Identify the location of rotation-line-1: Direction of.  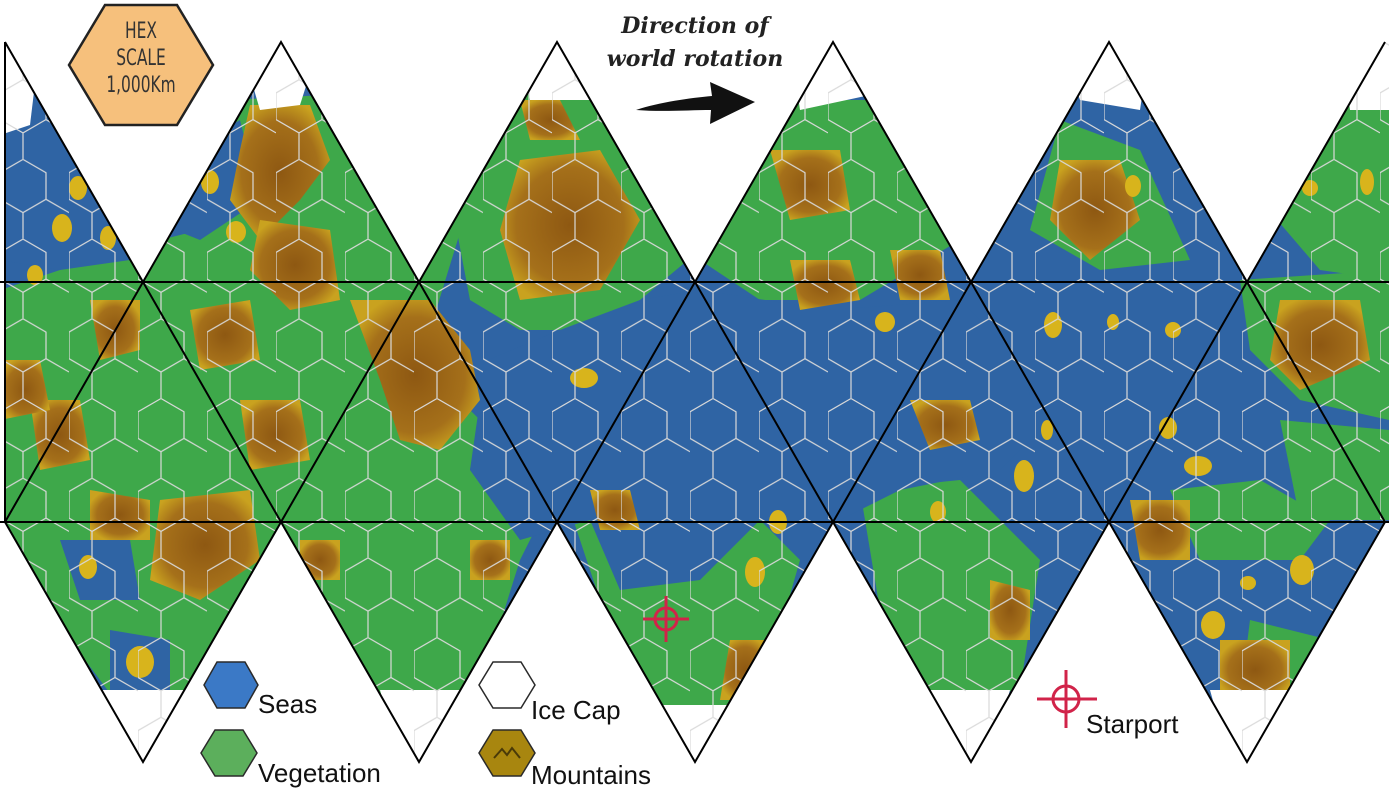
(695, 26).